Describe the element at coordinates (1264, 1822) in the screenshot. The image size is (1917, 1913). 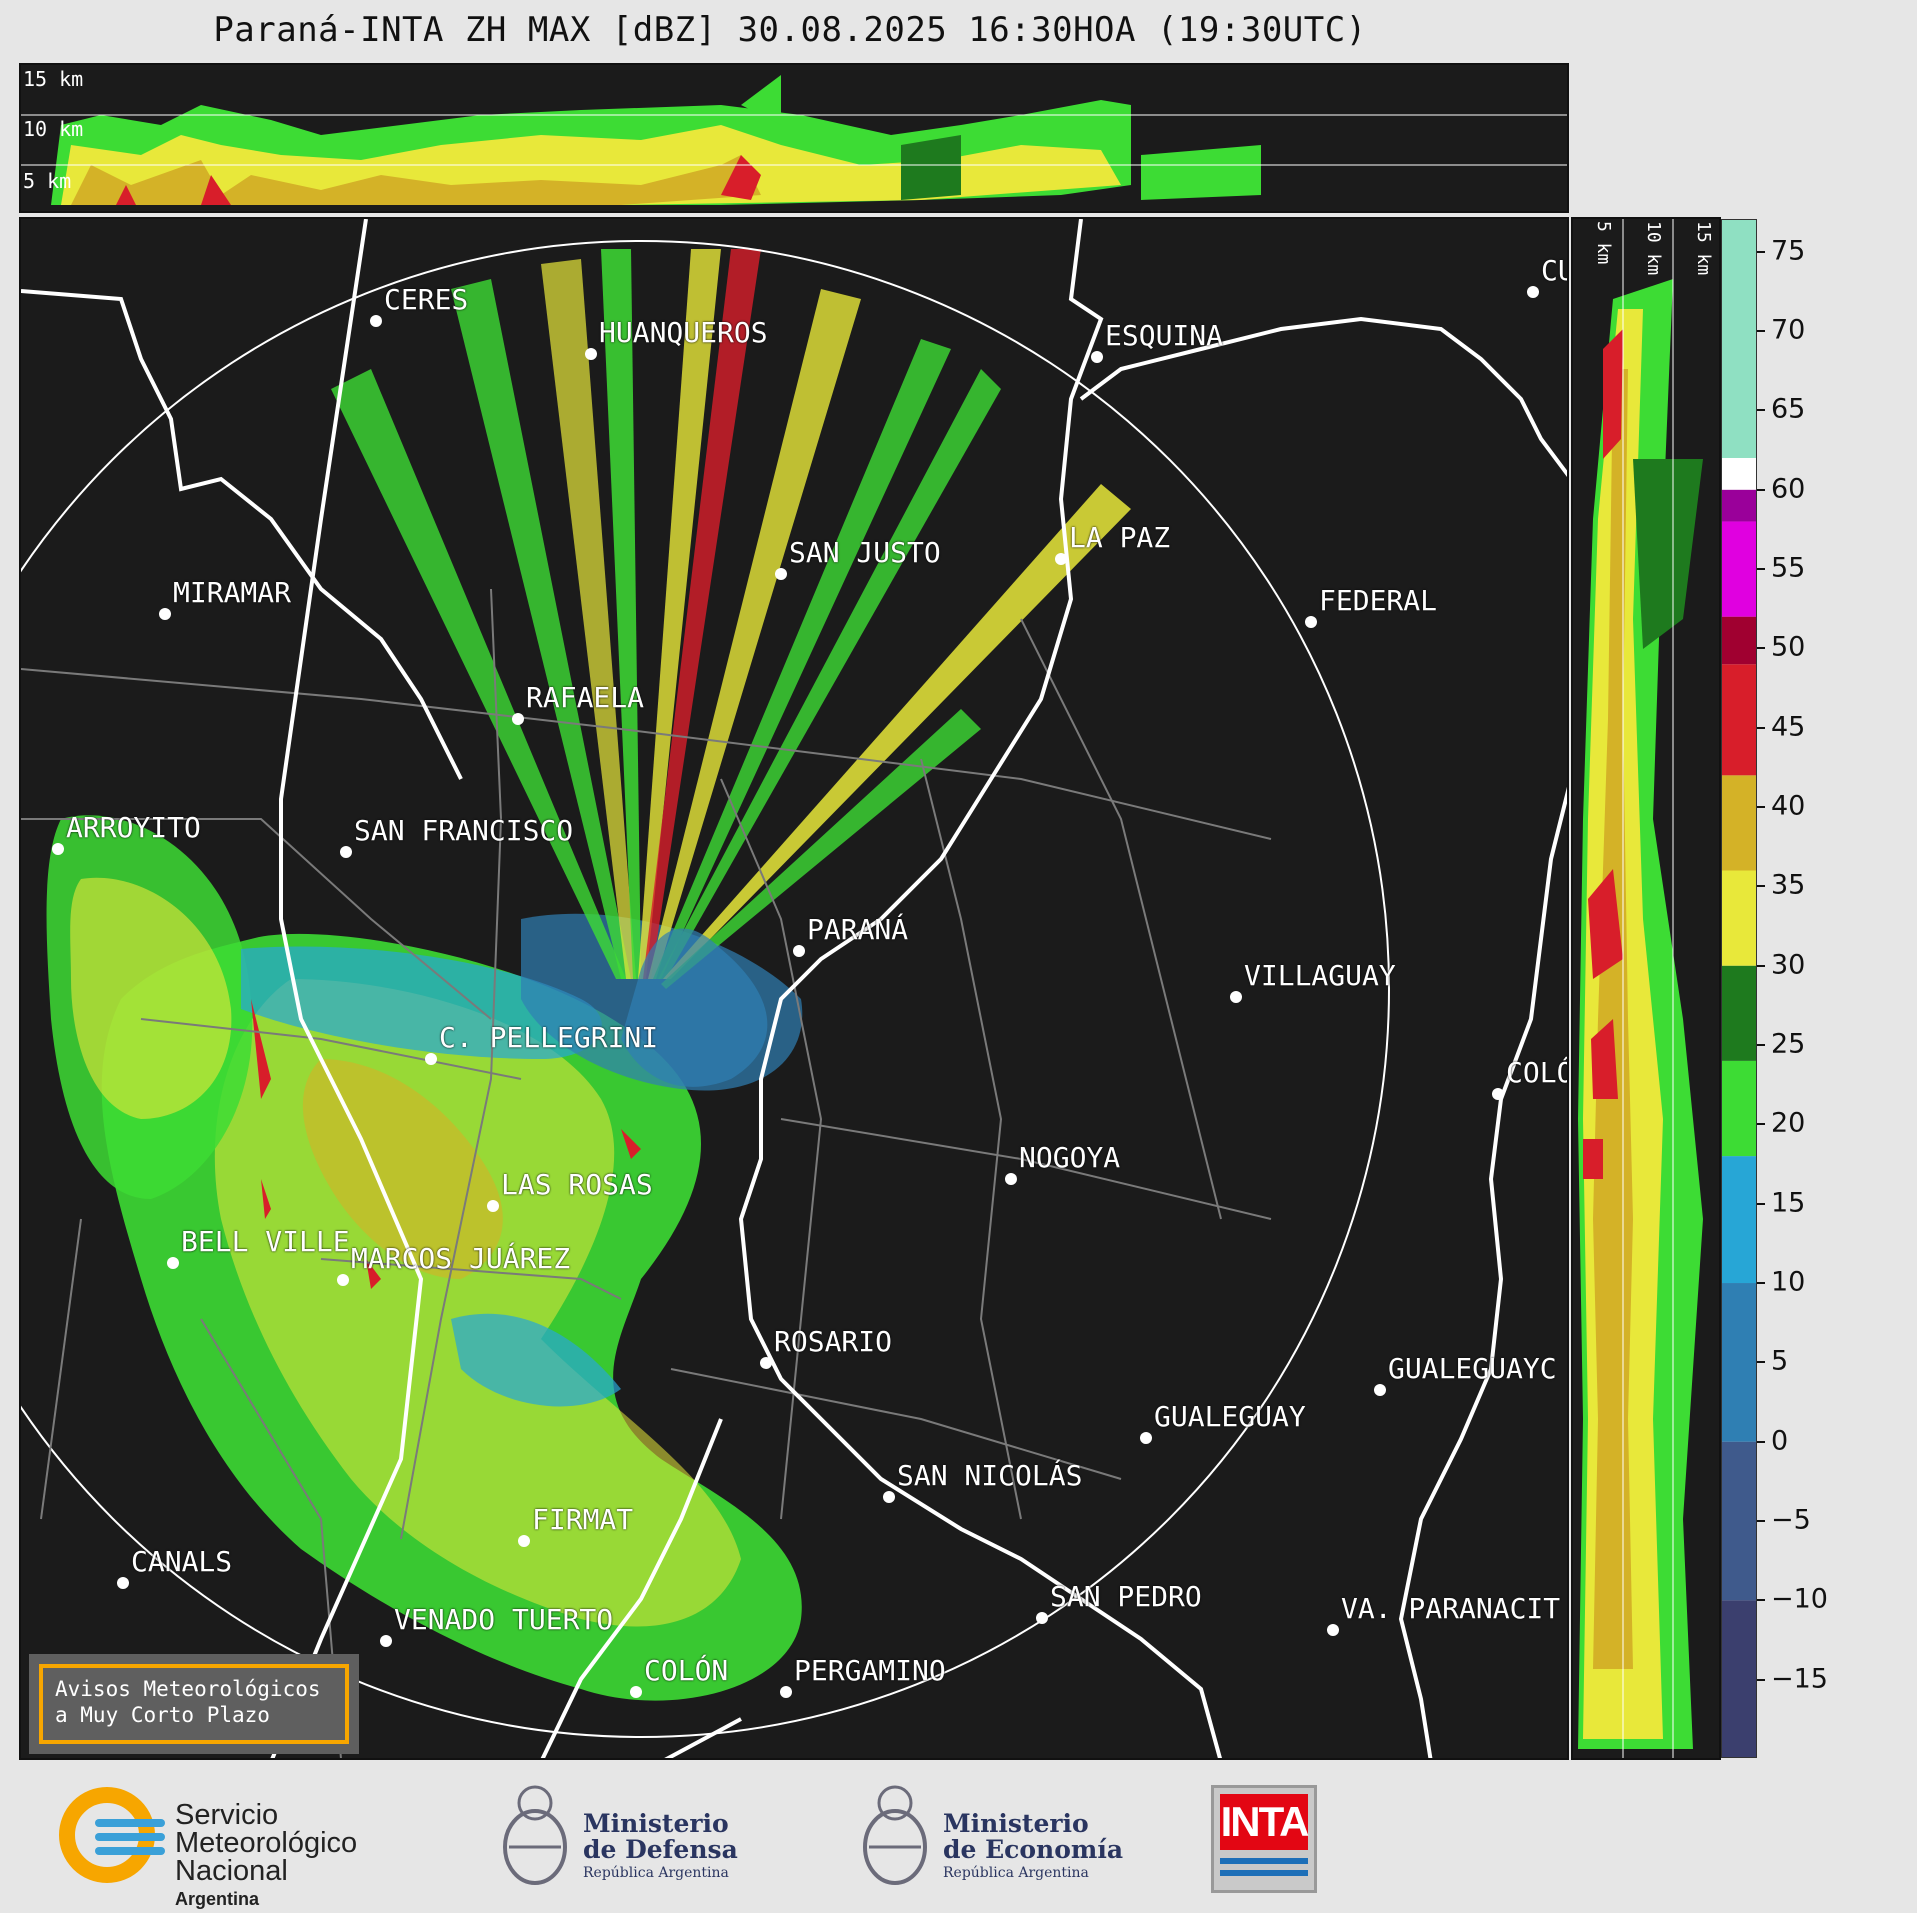
I see `inta-label: INTA` at that location.